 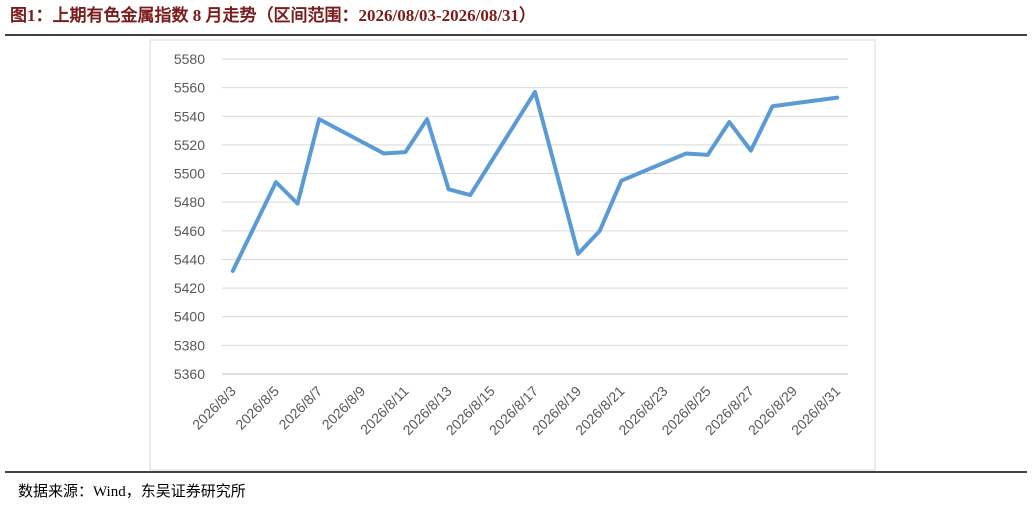 What do you see at coordinates (189, 259) in the screenshot?
I see `y-tick-label: 5440` at bounding box center [189, 259].